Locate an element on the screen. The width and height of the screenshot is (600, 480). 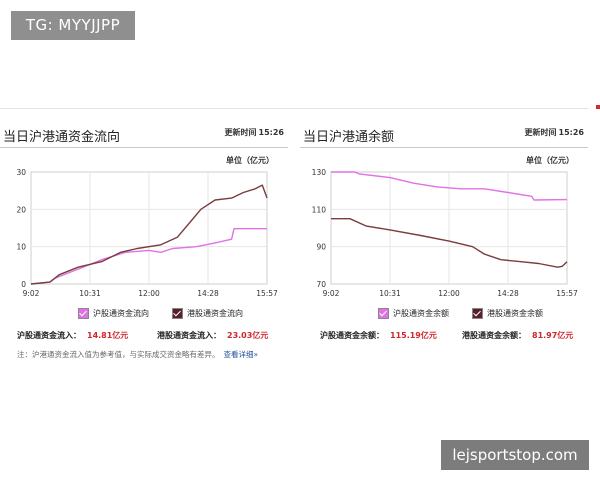
balance-stat-sh: 沪股通资金余额： 115.19亿元 is located at coordinates (378, 335).